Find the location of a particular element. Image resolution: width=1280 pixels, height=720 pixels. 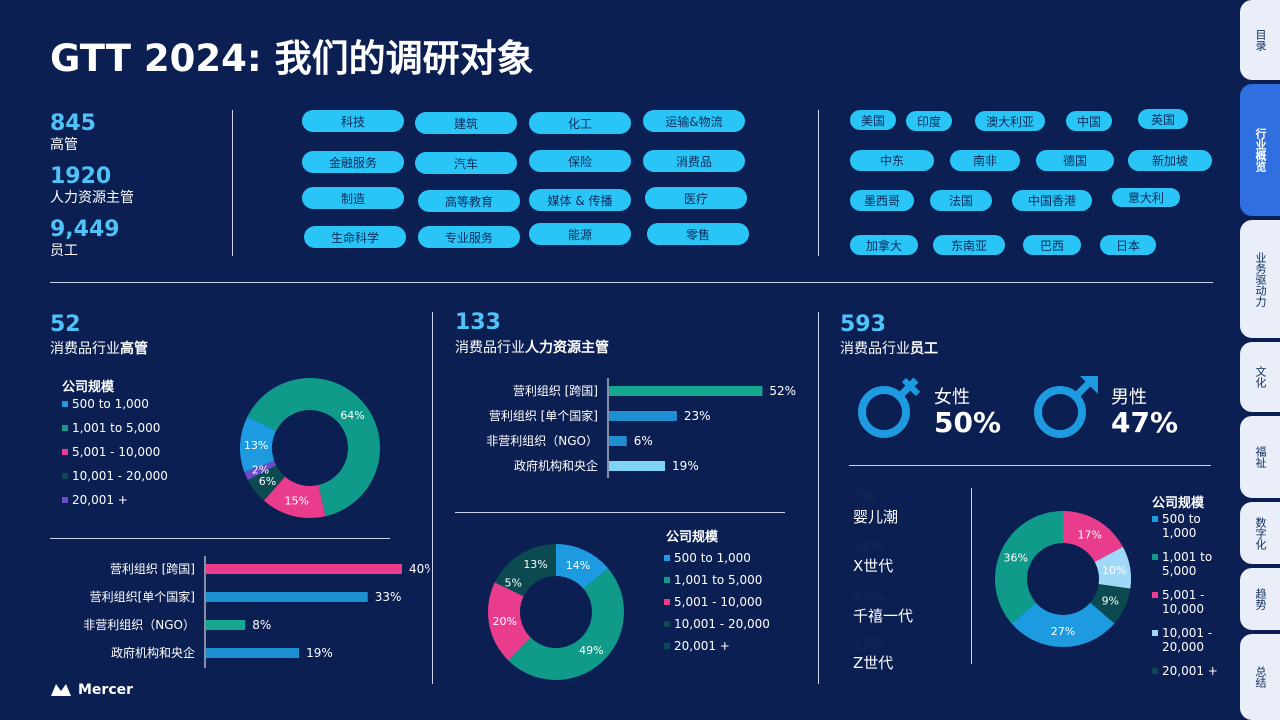

side-tab-industry-overview: 行业概览 is located at coordinates (1260, 150).